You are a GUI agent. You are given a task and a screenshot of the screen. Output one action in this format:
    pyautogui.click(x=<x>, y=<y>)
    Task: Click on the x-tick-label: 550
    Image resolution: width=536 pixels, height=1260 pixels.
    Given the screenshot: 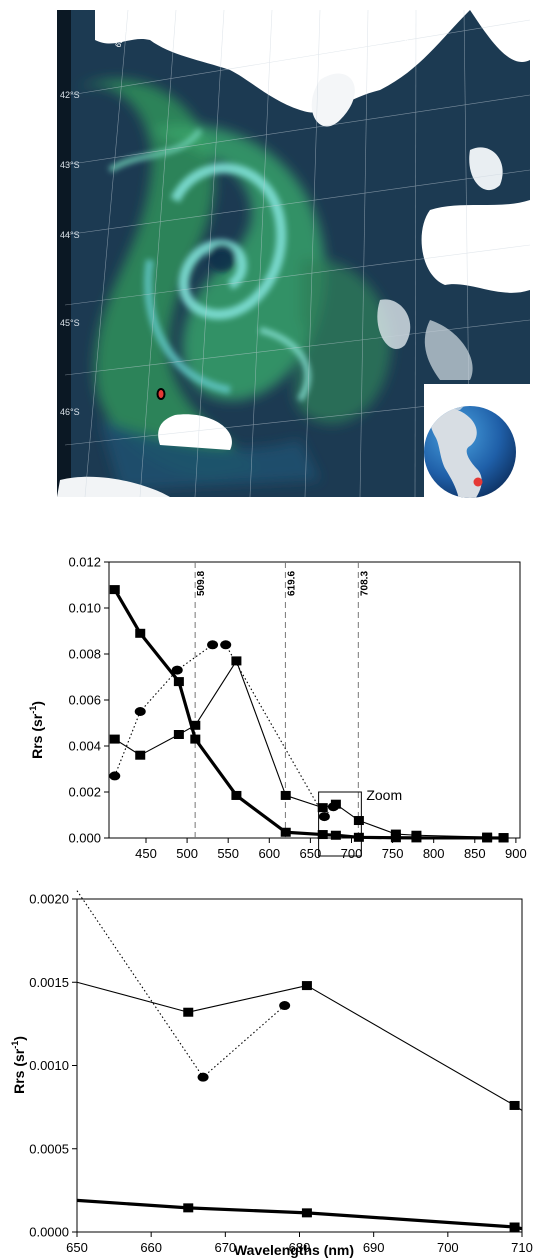 What is the action you would take?
    pyautogui.click(x=228, y=853)
    